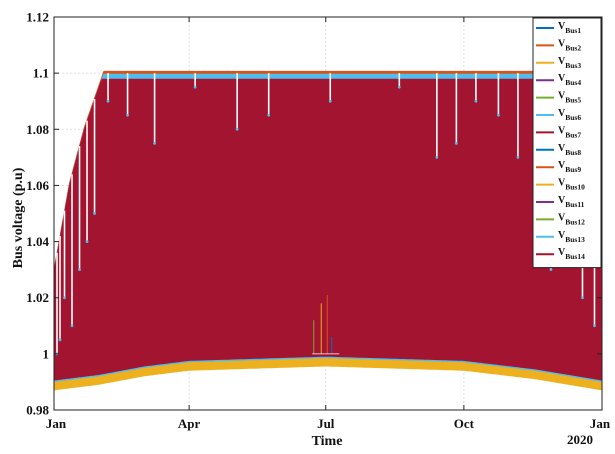 This screenshot has height=454, width=615. What do you see at coordinates (326, 423) in the screenshot?
I see `x-tick-label: Jul` at bounding box center [326, 423].